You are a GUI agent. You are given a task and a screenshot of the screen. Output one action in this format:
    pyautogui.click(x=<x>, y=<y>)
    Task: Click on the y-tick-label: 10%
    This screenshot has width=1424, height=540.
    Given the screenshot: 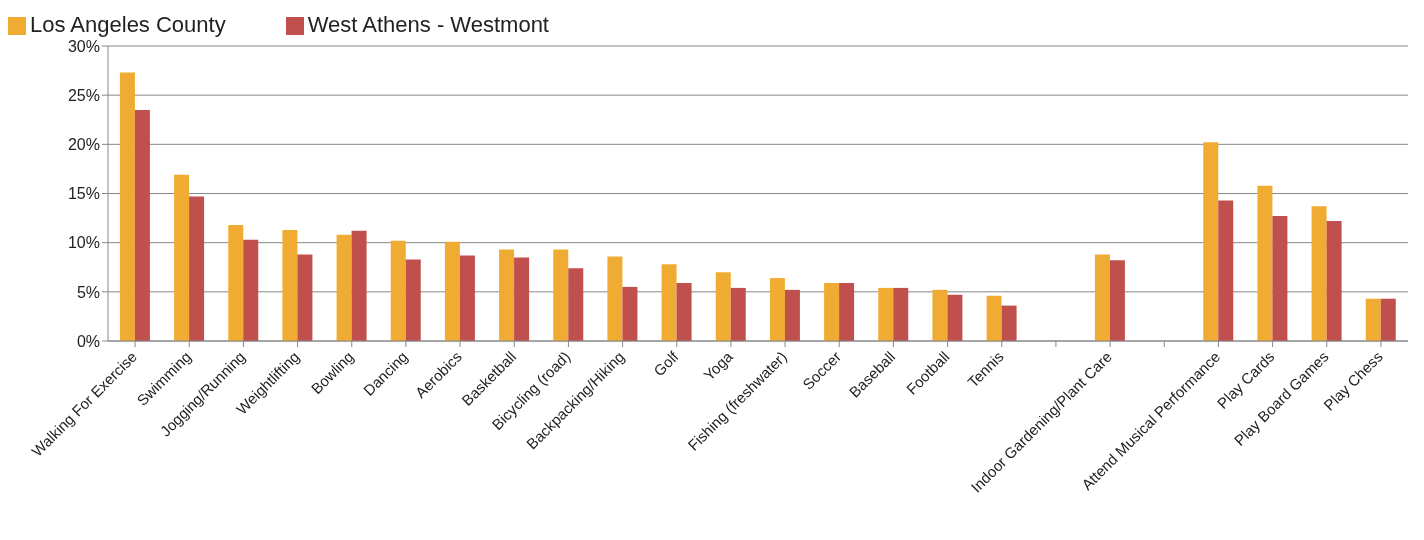 What is the action you would take?
    pyautogui.click(x=83, y=243)
    